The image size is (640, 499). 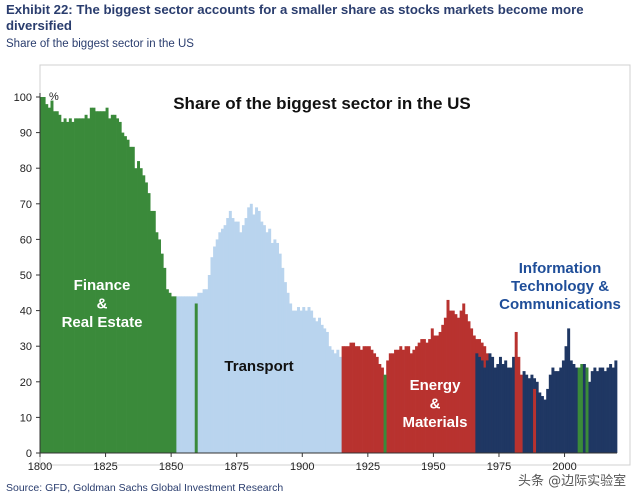 I want to click on bar-transport-1907, so click(x=322, y=388).